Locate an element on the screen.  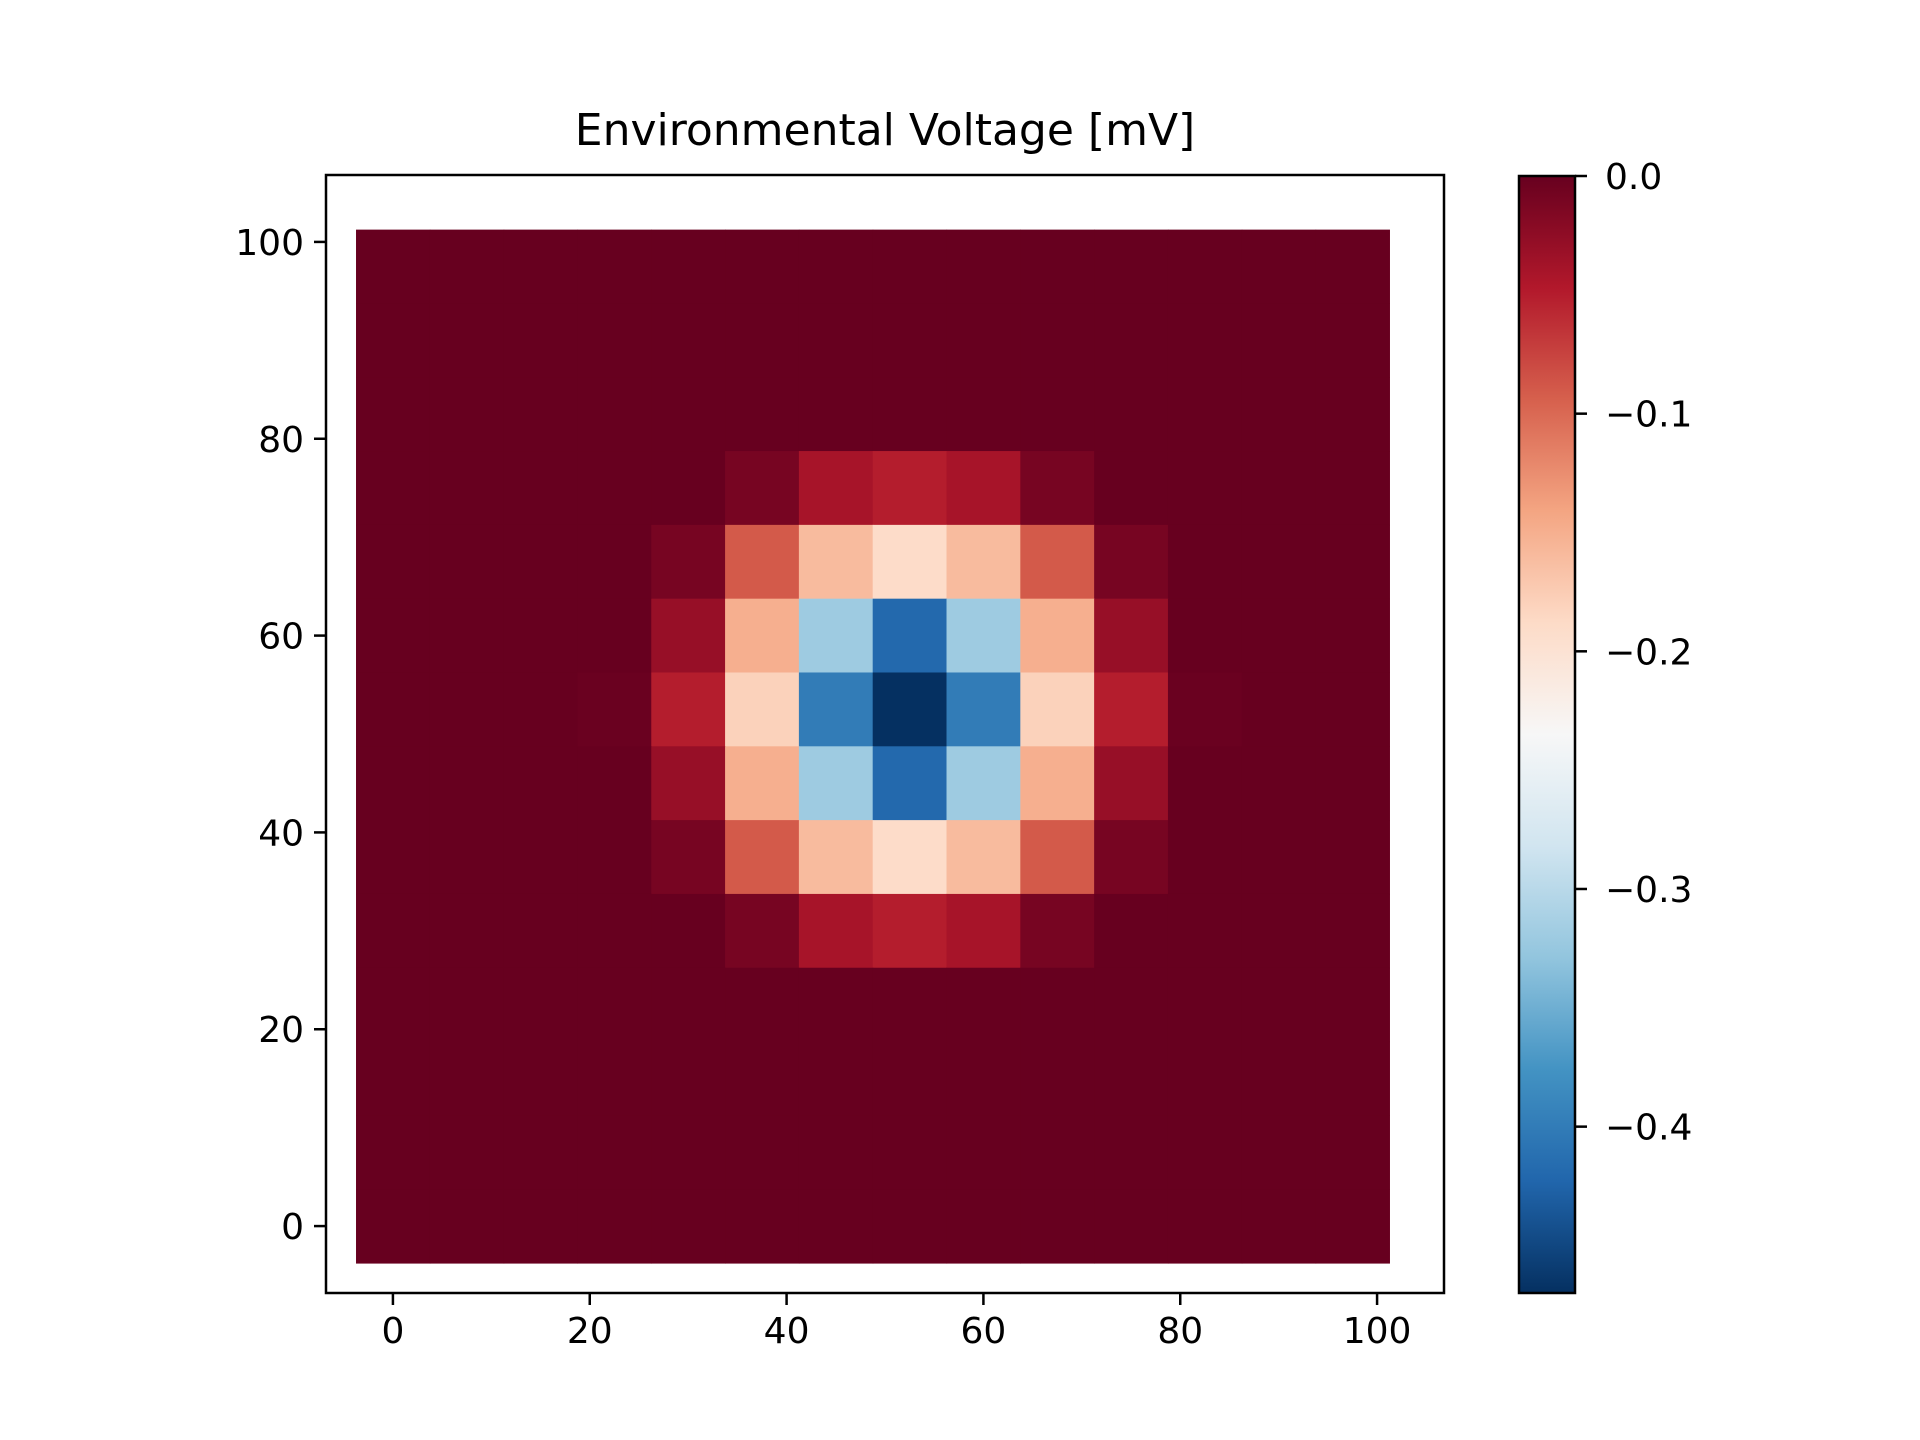
x-tick-label: 20 is located at coordinates (590, 1331).